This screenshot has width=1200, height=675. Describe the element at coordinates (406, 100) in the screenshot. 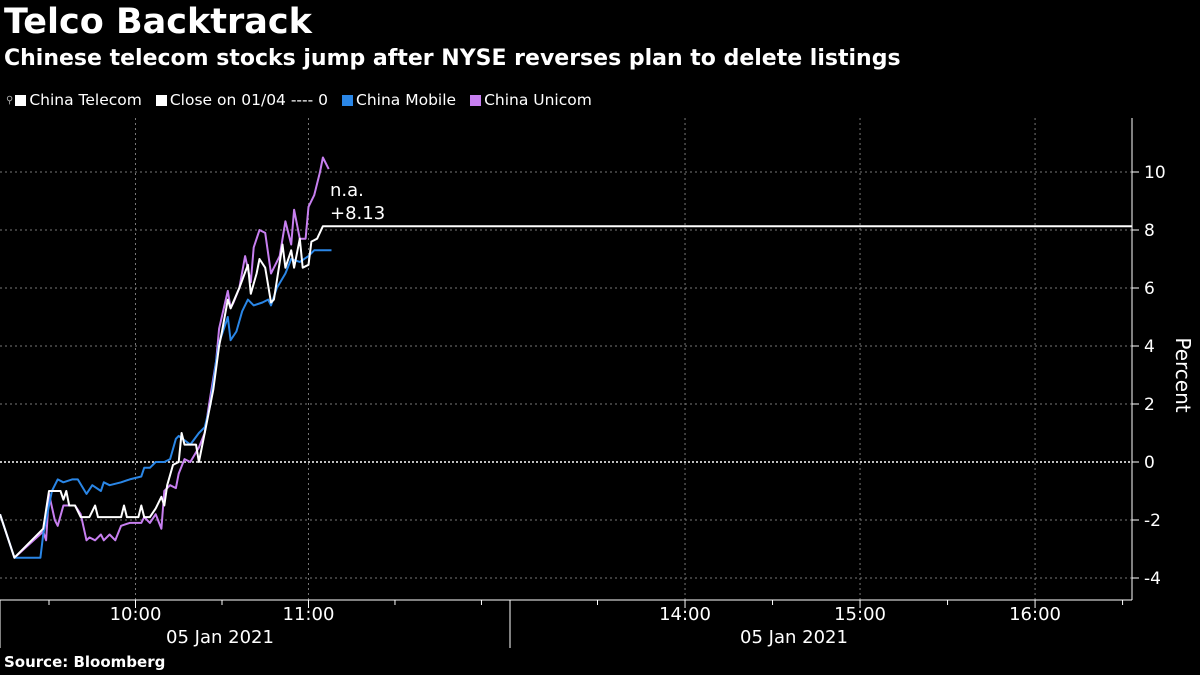

I see `legend-label: China Mobile` at that location.